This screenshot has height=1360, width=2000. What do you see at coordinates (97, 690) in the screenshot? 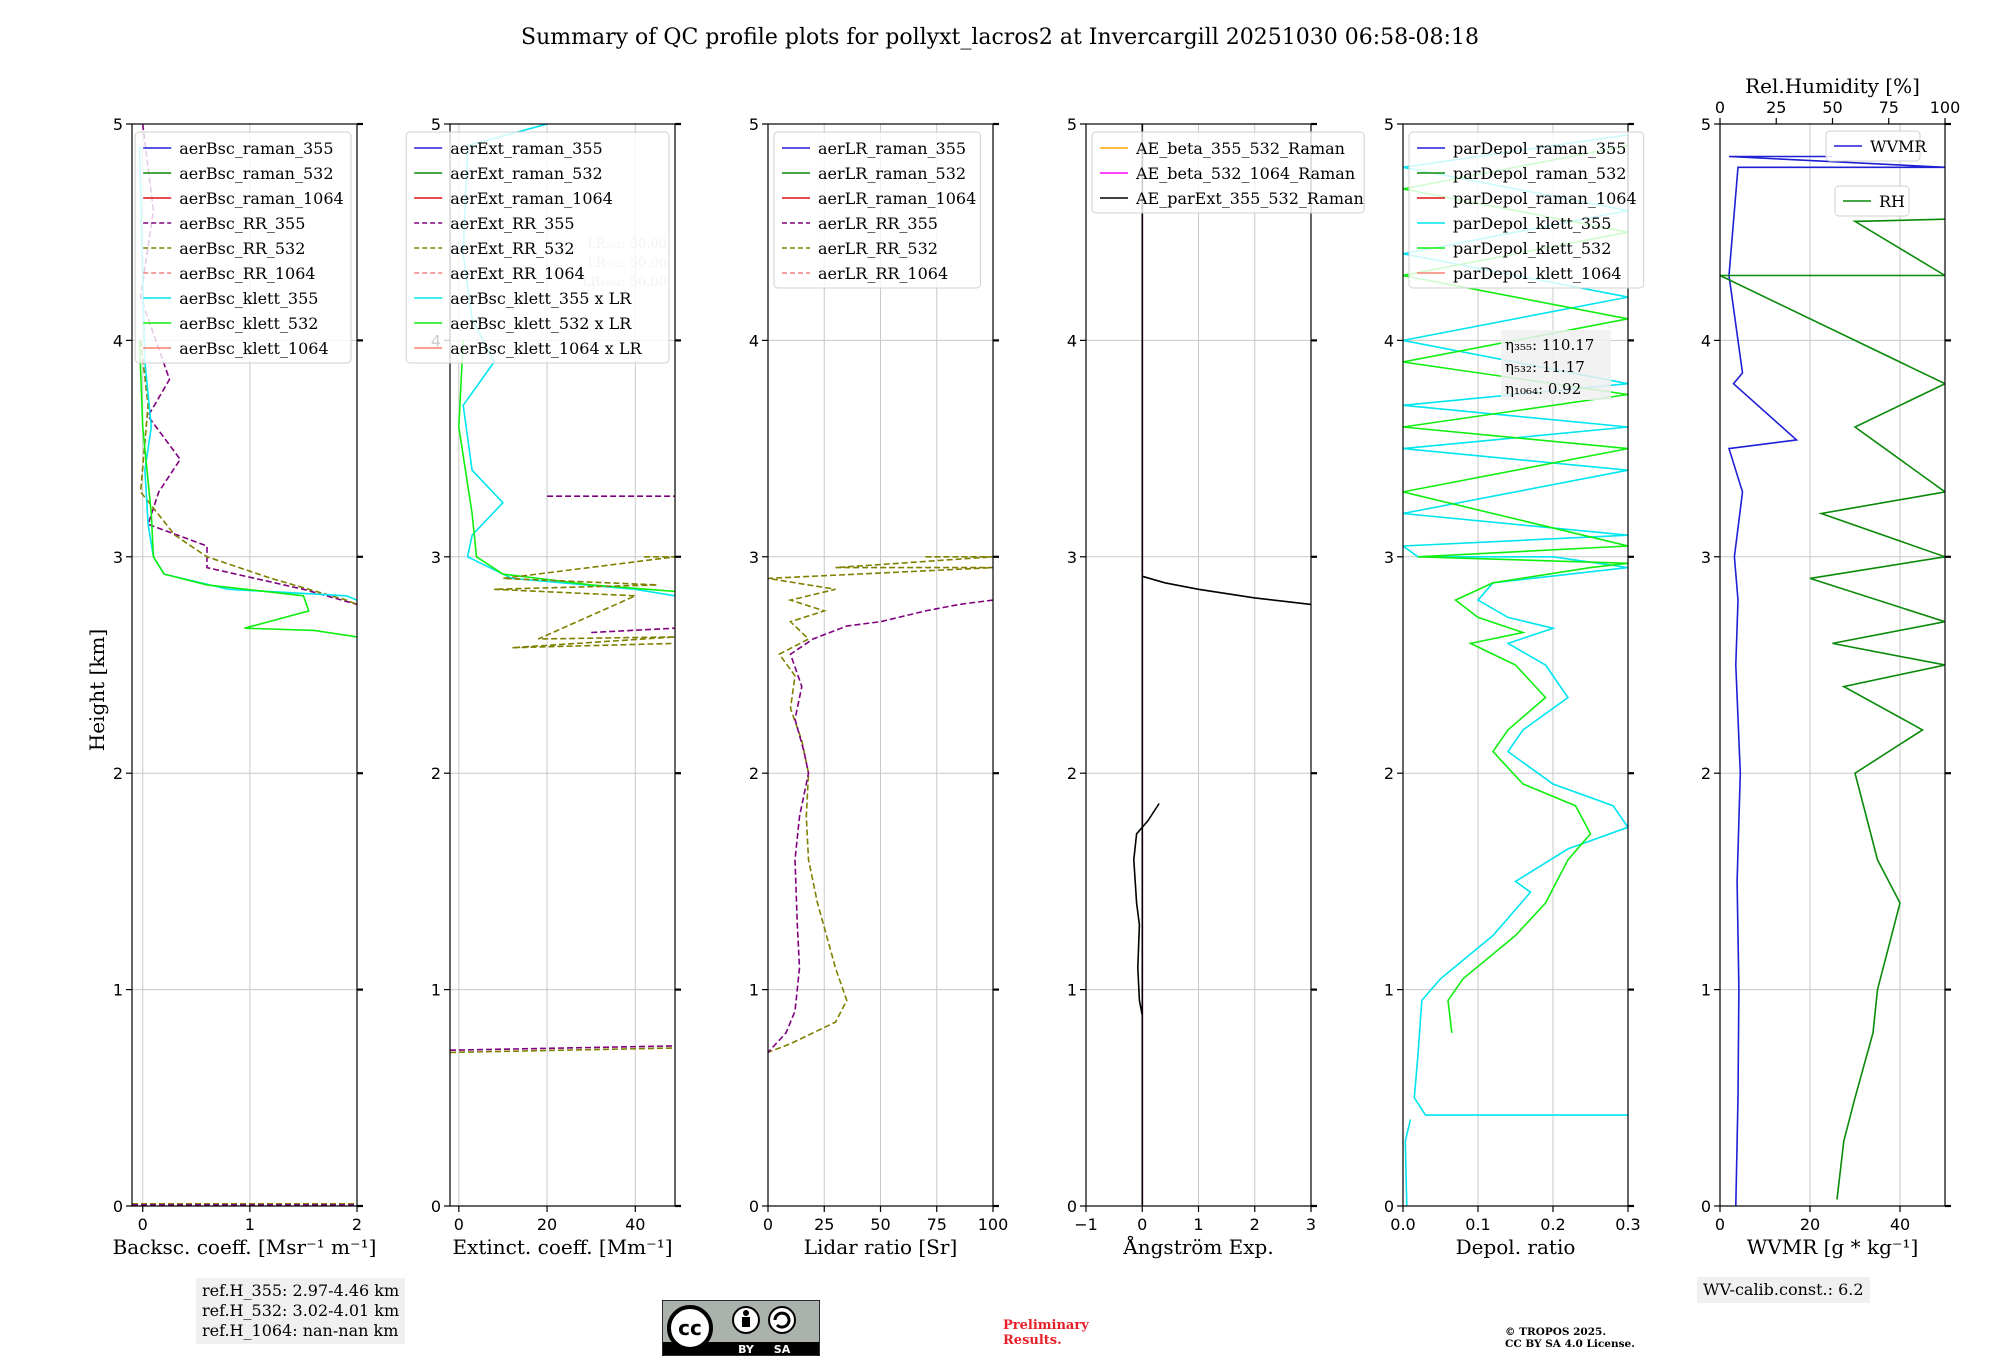
I see `y-axis-label: Height [km]` at bounding box center [97, 690].